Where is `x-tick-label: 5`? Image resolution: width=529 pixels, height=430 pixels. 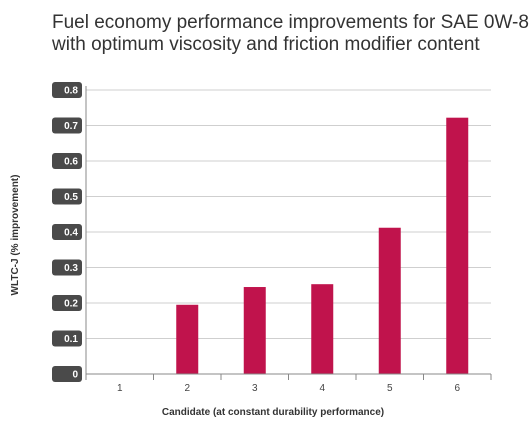
x-tick-label: 5 is located at coordinates (390, 388).